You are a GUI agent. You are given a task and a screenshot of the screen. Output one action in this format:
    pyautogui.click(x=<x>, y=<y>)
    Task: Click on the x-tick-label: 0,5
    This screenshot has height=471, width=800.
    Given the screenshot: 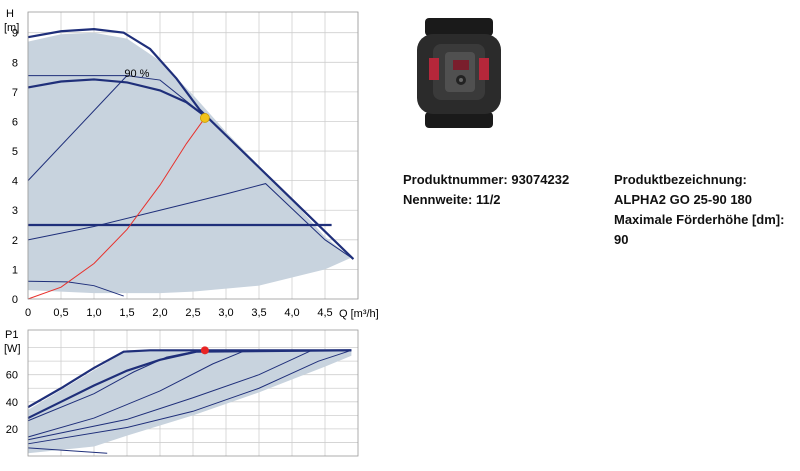 What is the action you would take?
    pyautogui.click(x=60, y=313)
    